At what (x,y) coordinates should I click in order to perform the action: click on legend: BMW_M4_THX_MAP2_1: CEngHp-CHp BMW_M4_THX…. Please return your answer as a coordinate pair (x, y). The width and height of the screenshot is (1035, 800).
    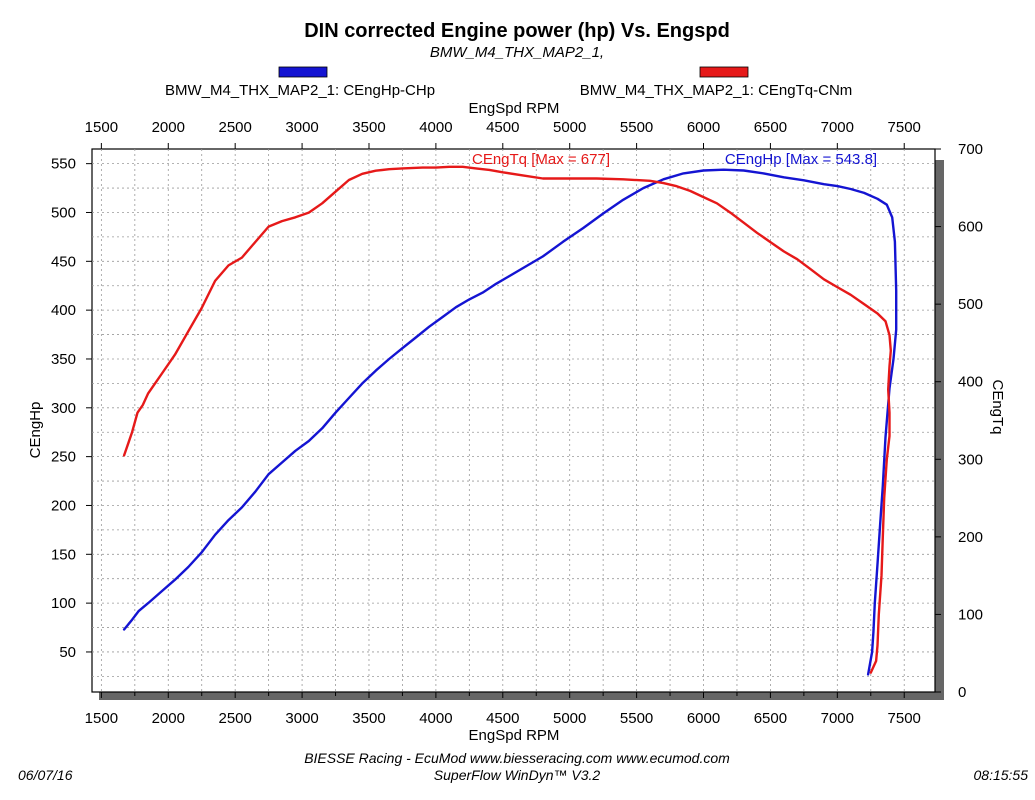
    Looking at the image, I should click on (509, 82).